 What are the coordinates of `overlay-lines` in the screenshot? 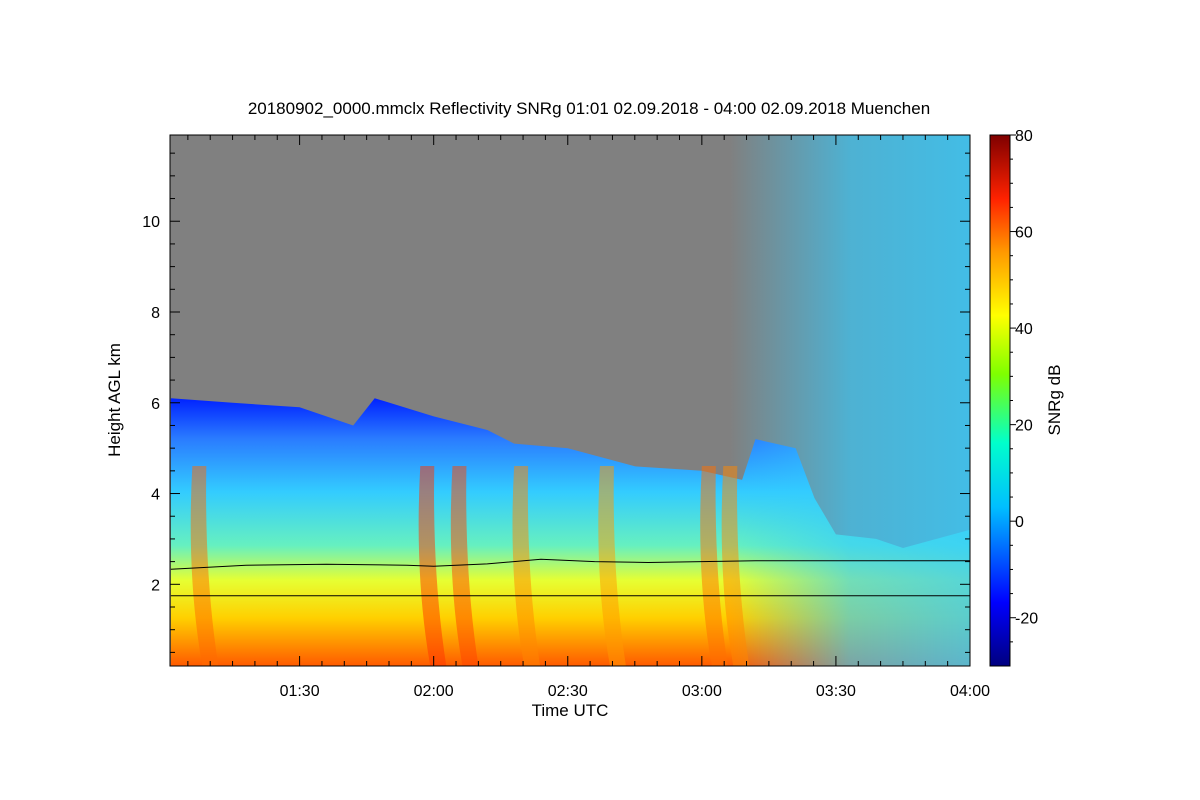 It's located at (570, 577).